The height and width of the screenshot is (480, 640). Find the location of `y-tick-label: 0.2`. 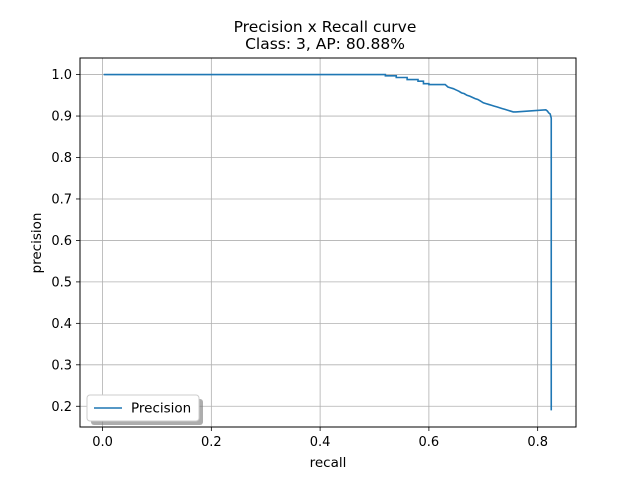

y-tick-label: 0.2 is located at coordinates (61, 407).